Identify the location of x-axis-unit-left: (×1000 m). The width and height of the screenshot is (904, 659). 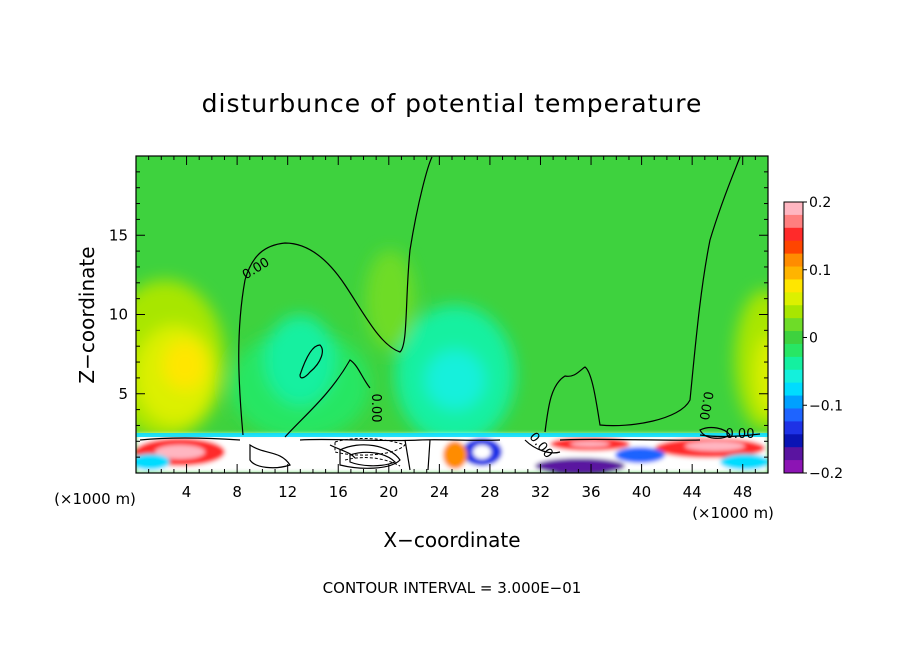
(95, 499).